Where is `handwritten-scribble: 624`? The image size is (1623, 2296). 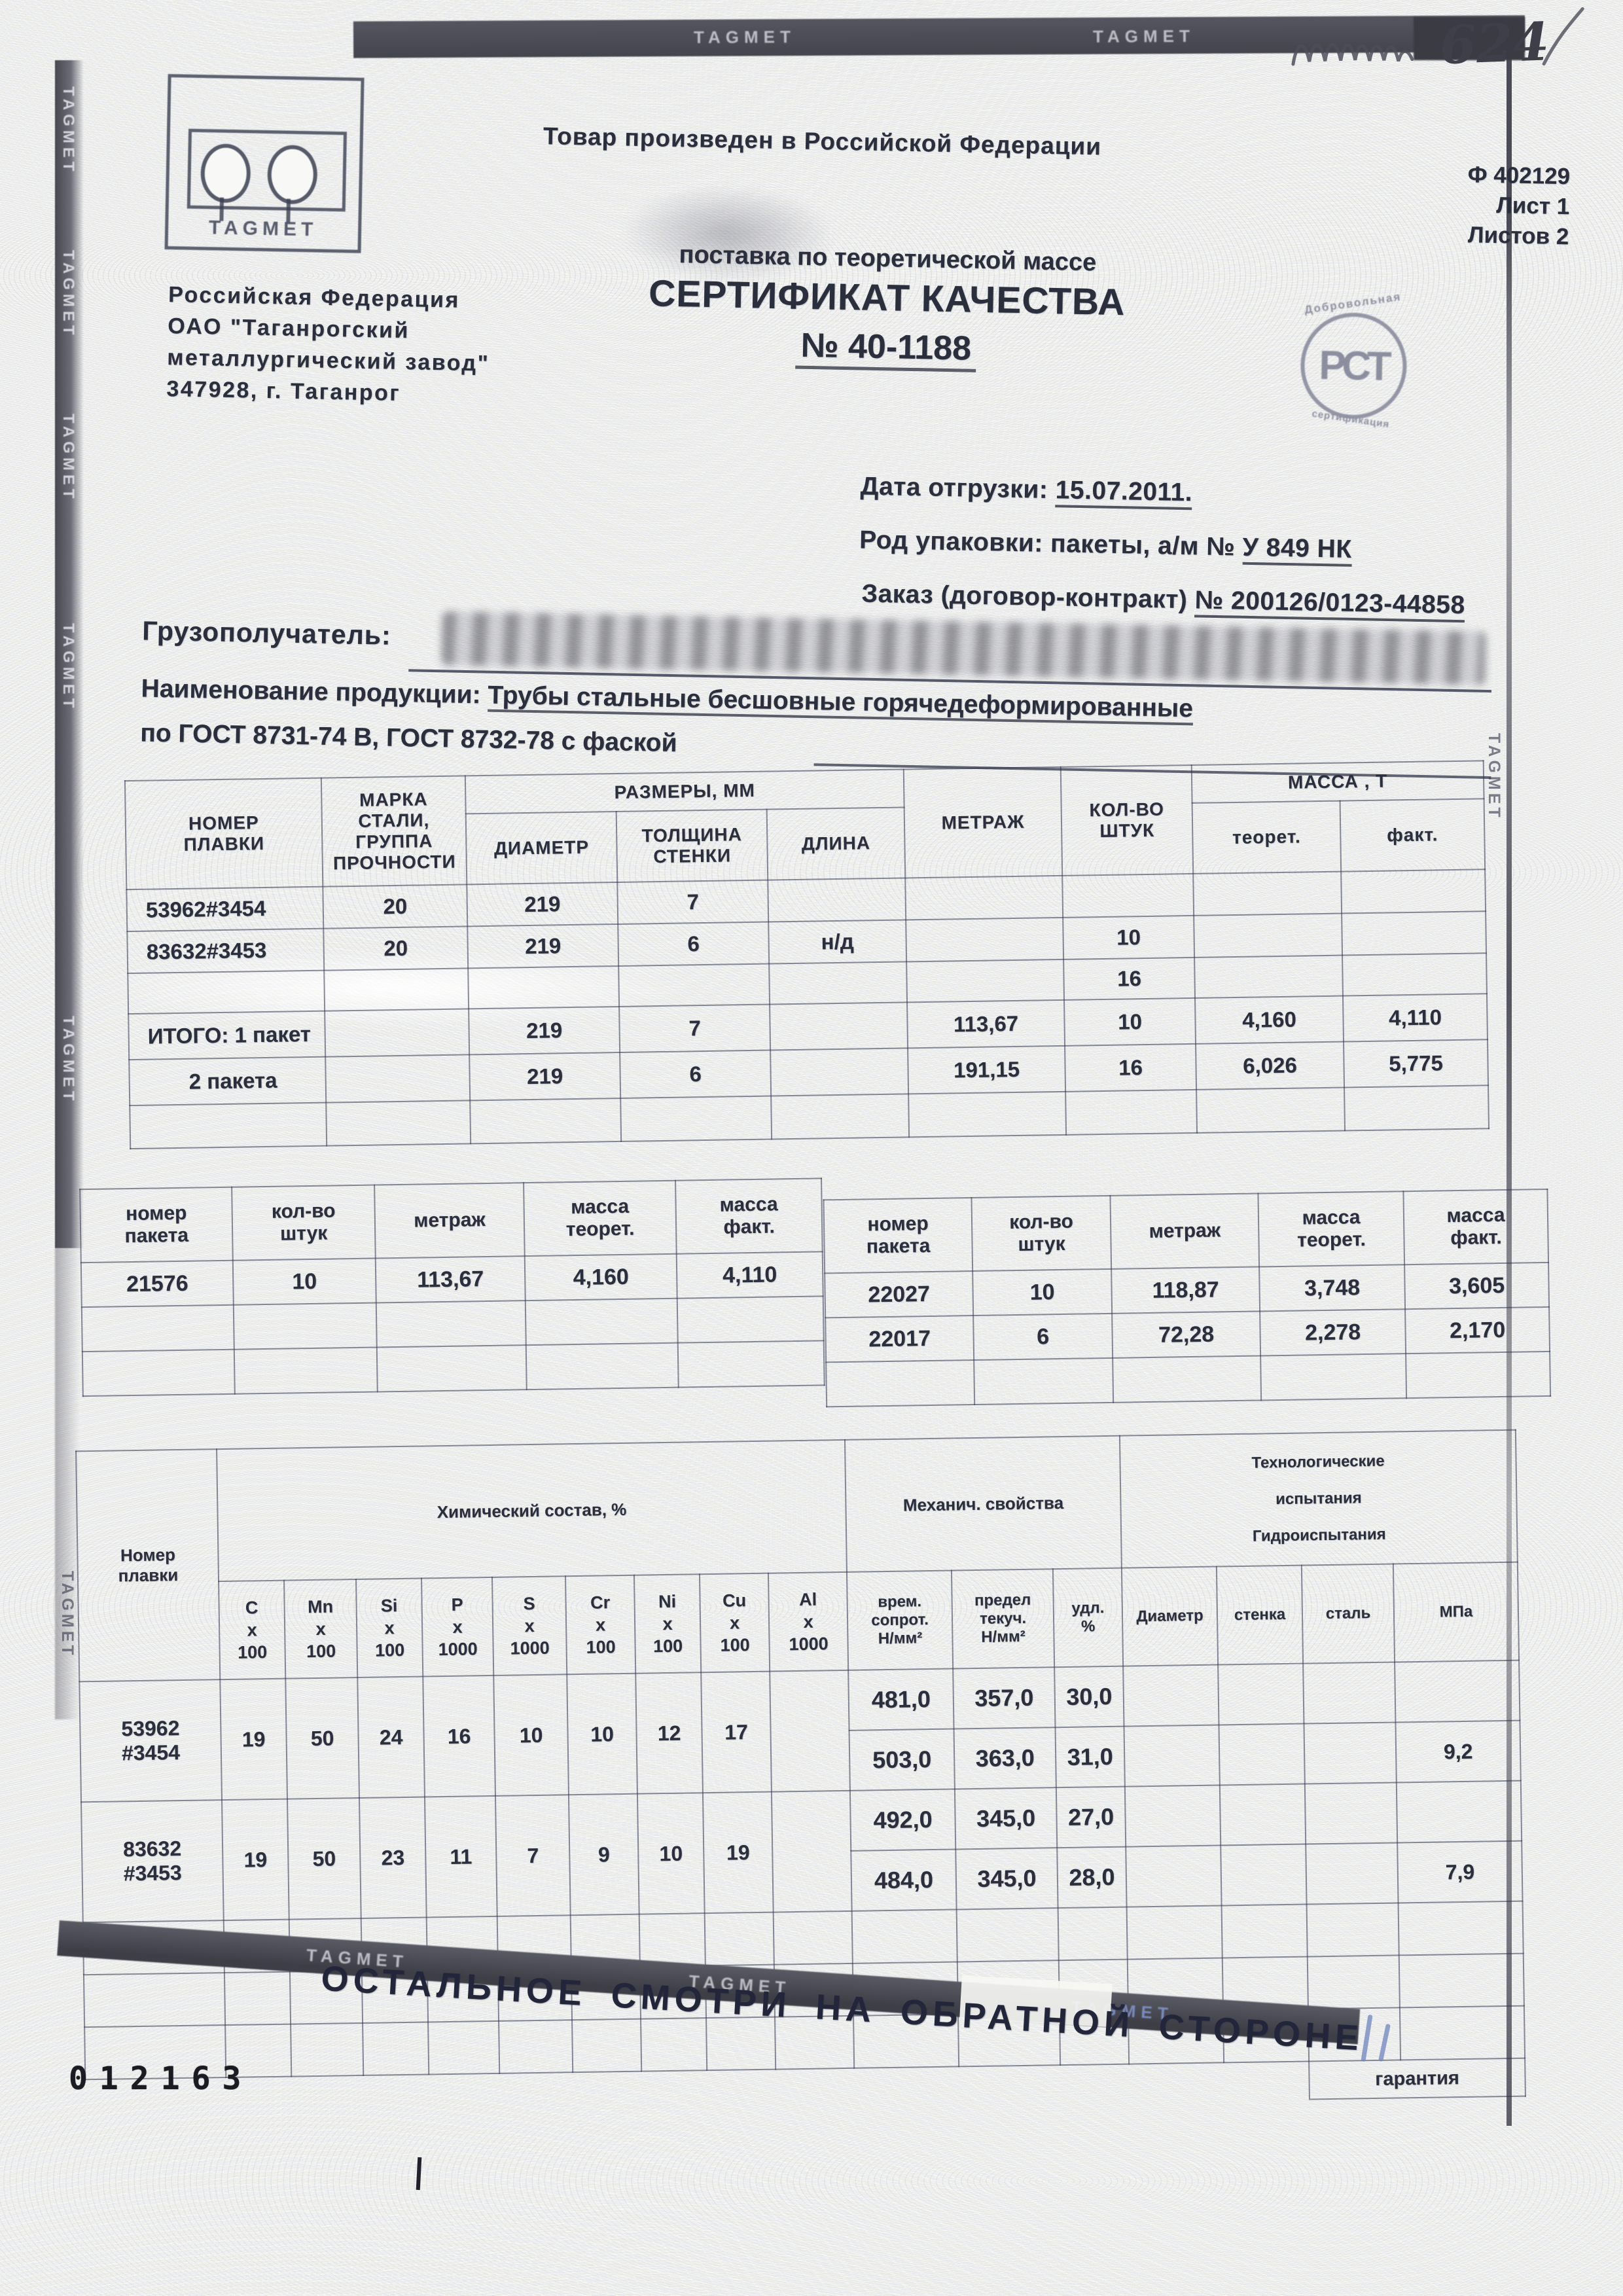
handwritten-scribble: 624 is located at coordinates (1438, 41).